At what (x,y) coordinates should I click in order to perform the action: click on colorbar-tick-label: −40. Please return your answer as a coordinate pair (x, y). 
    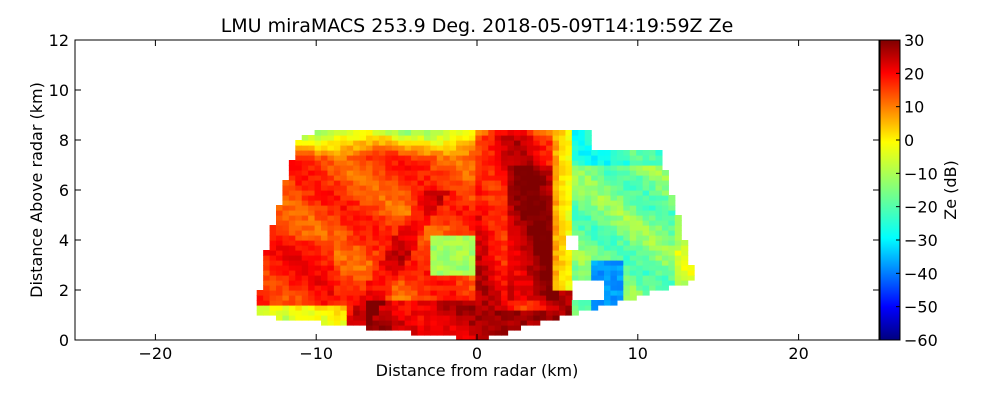
    Looking at the image, I should click on (921, 273).